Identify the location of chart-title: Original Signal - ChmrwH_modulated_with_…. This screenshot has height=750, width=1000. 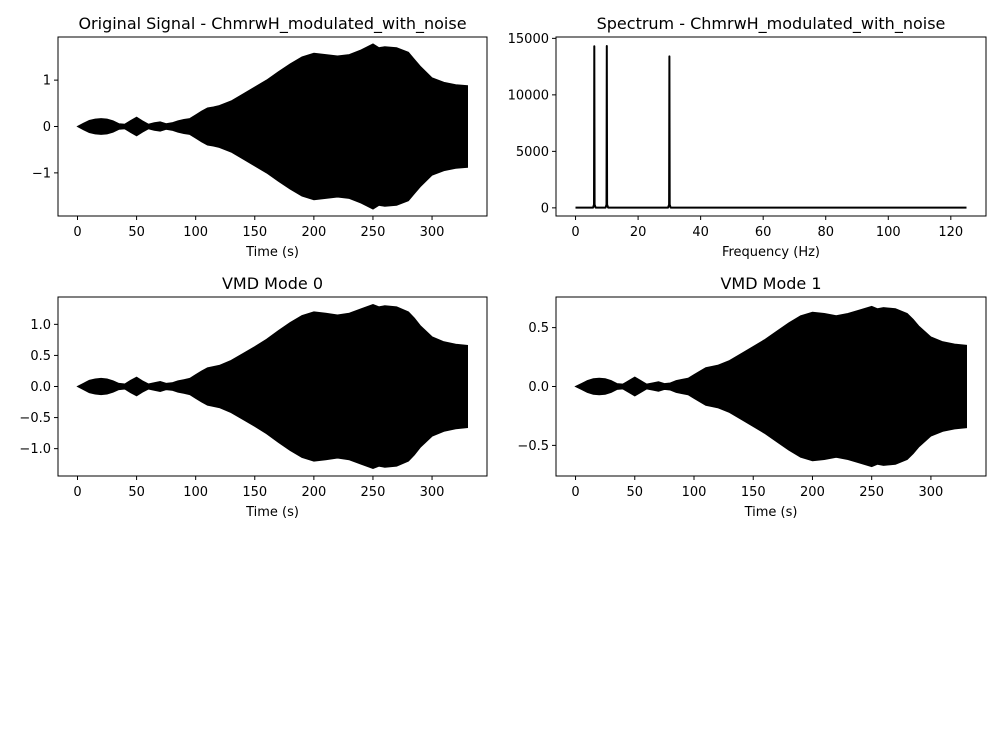
(272, 24).